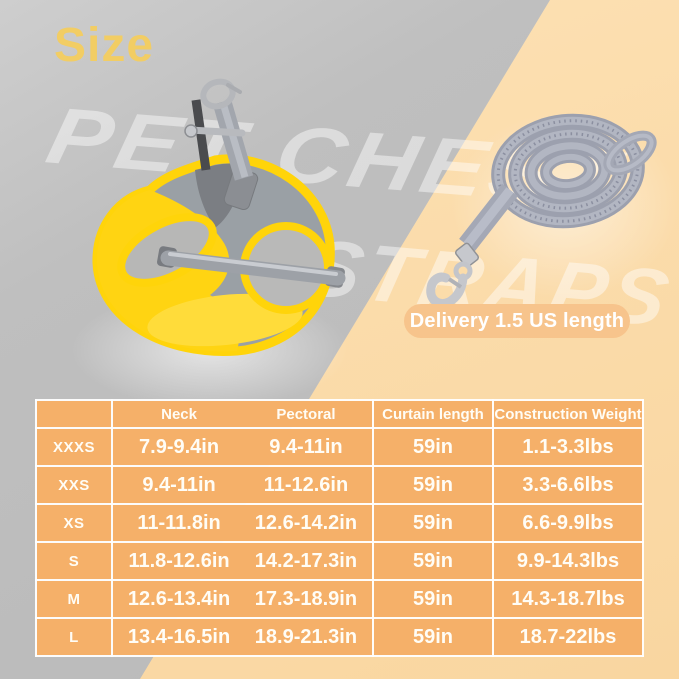 The width and height of the screenshot is (679, 679). Describe the element at coordinates (306, 560) in the screenshot. I see `pectoral-value: 14.2-17.3in` at that location.